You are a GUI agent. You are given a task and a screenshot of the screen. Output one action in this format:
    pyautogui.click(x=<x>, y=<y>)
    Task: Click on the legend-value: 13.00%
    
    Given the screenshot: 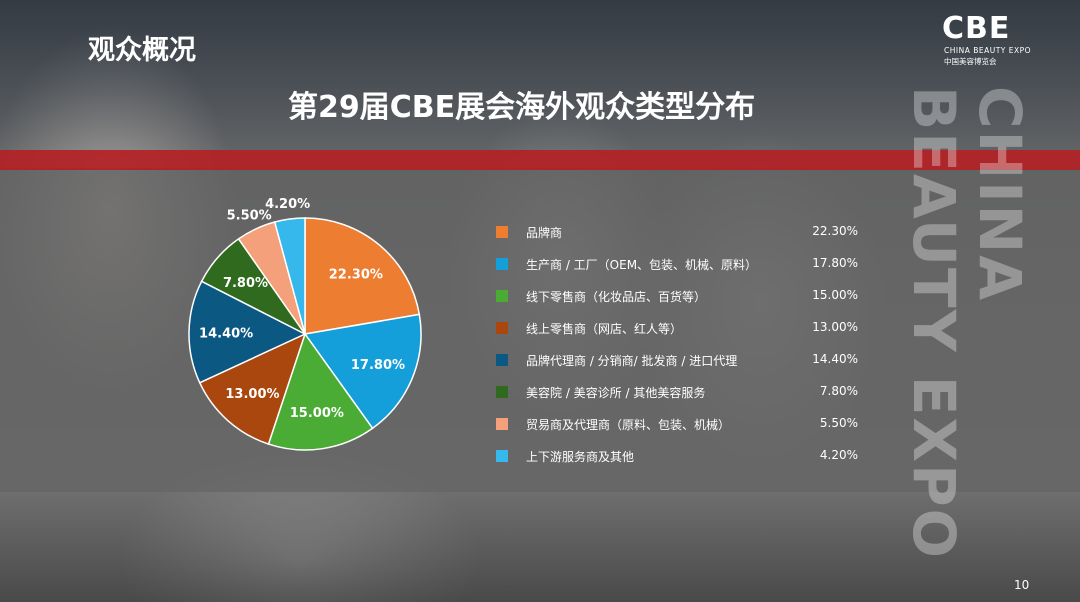 What is the action you would take?
    pyautogui.click(x=835, y=327)
    